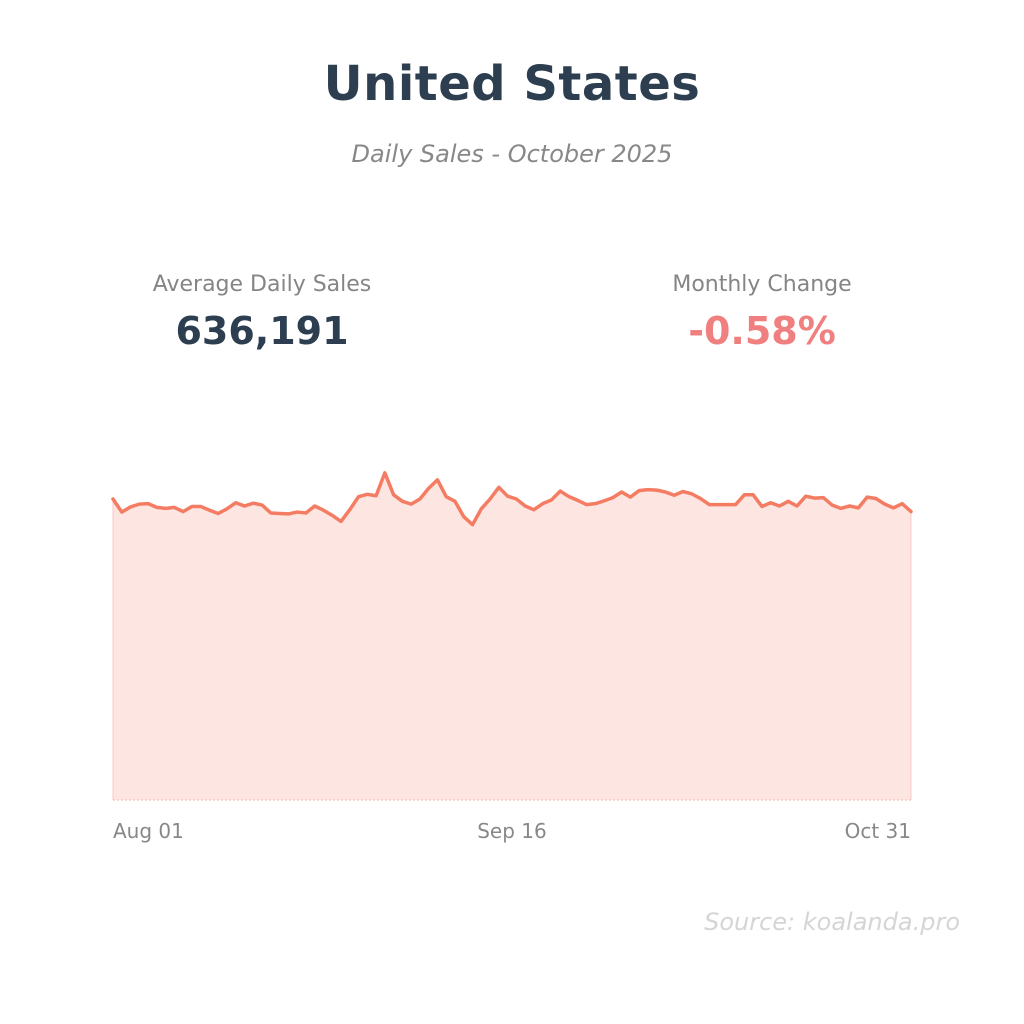  I want to click on sales-series-line, so click(512, 499).